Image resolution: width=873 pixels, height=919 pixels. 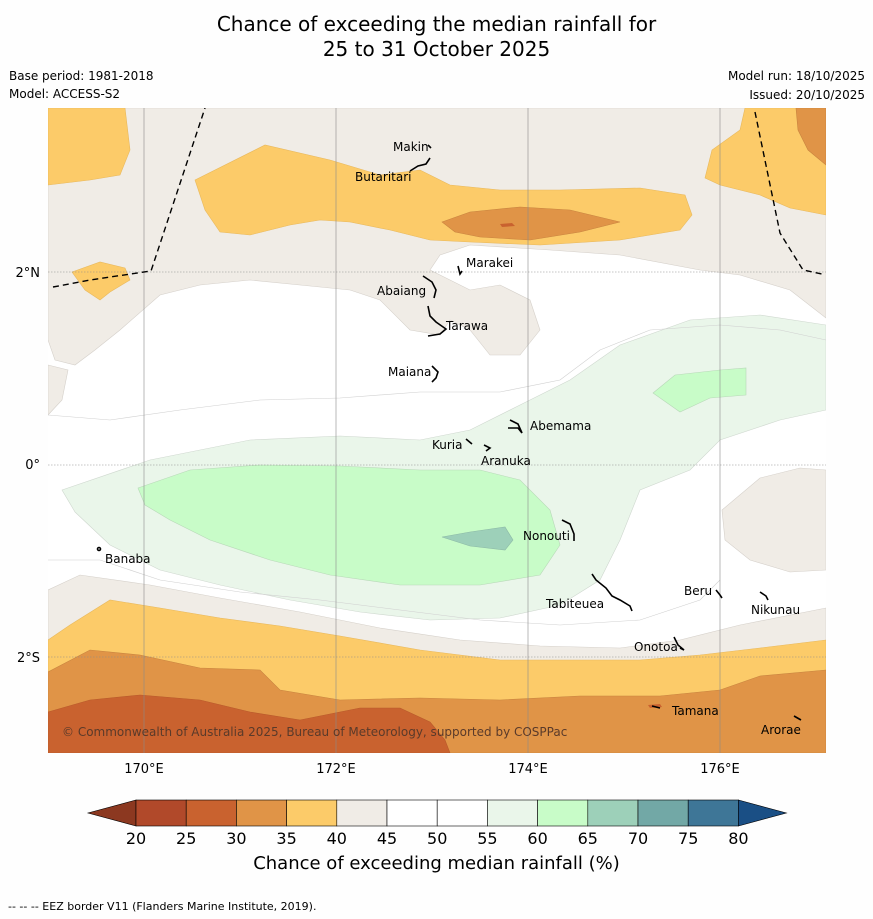 I want to click on contour-35-40-northwest, so click(x=89, y=147).